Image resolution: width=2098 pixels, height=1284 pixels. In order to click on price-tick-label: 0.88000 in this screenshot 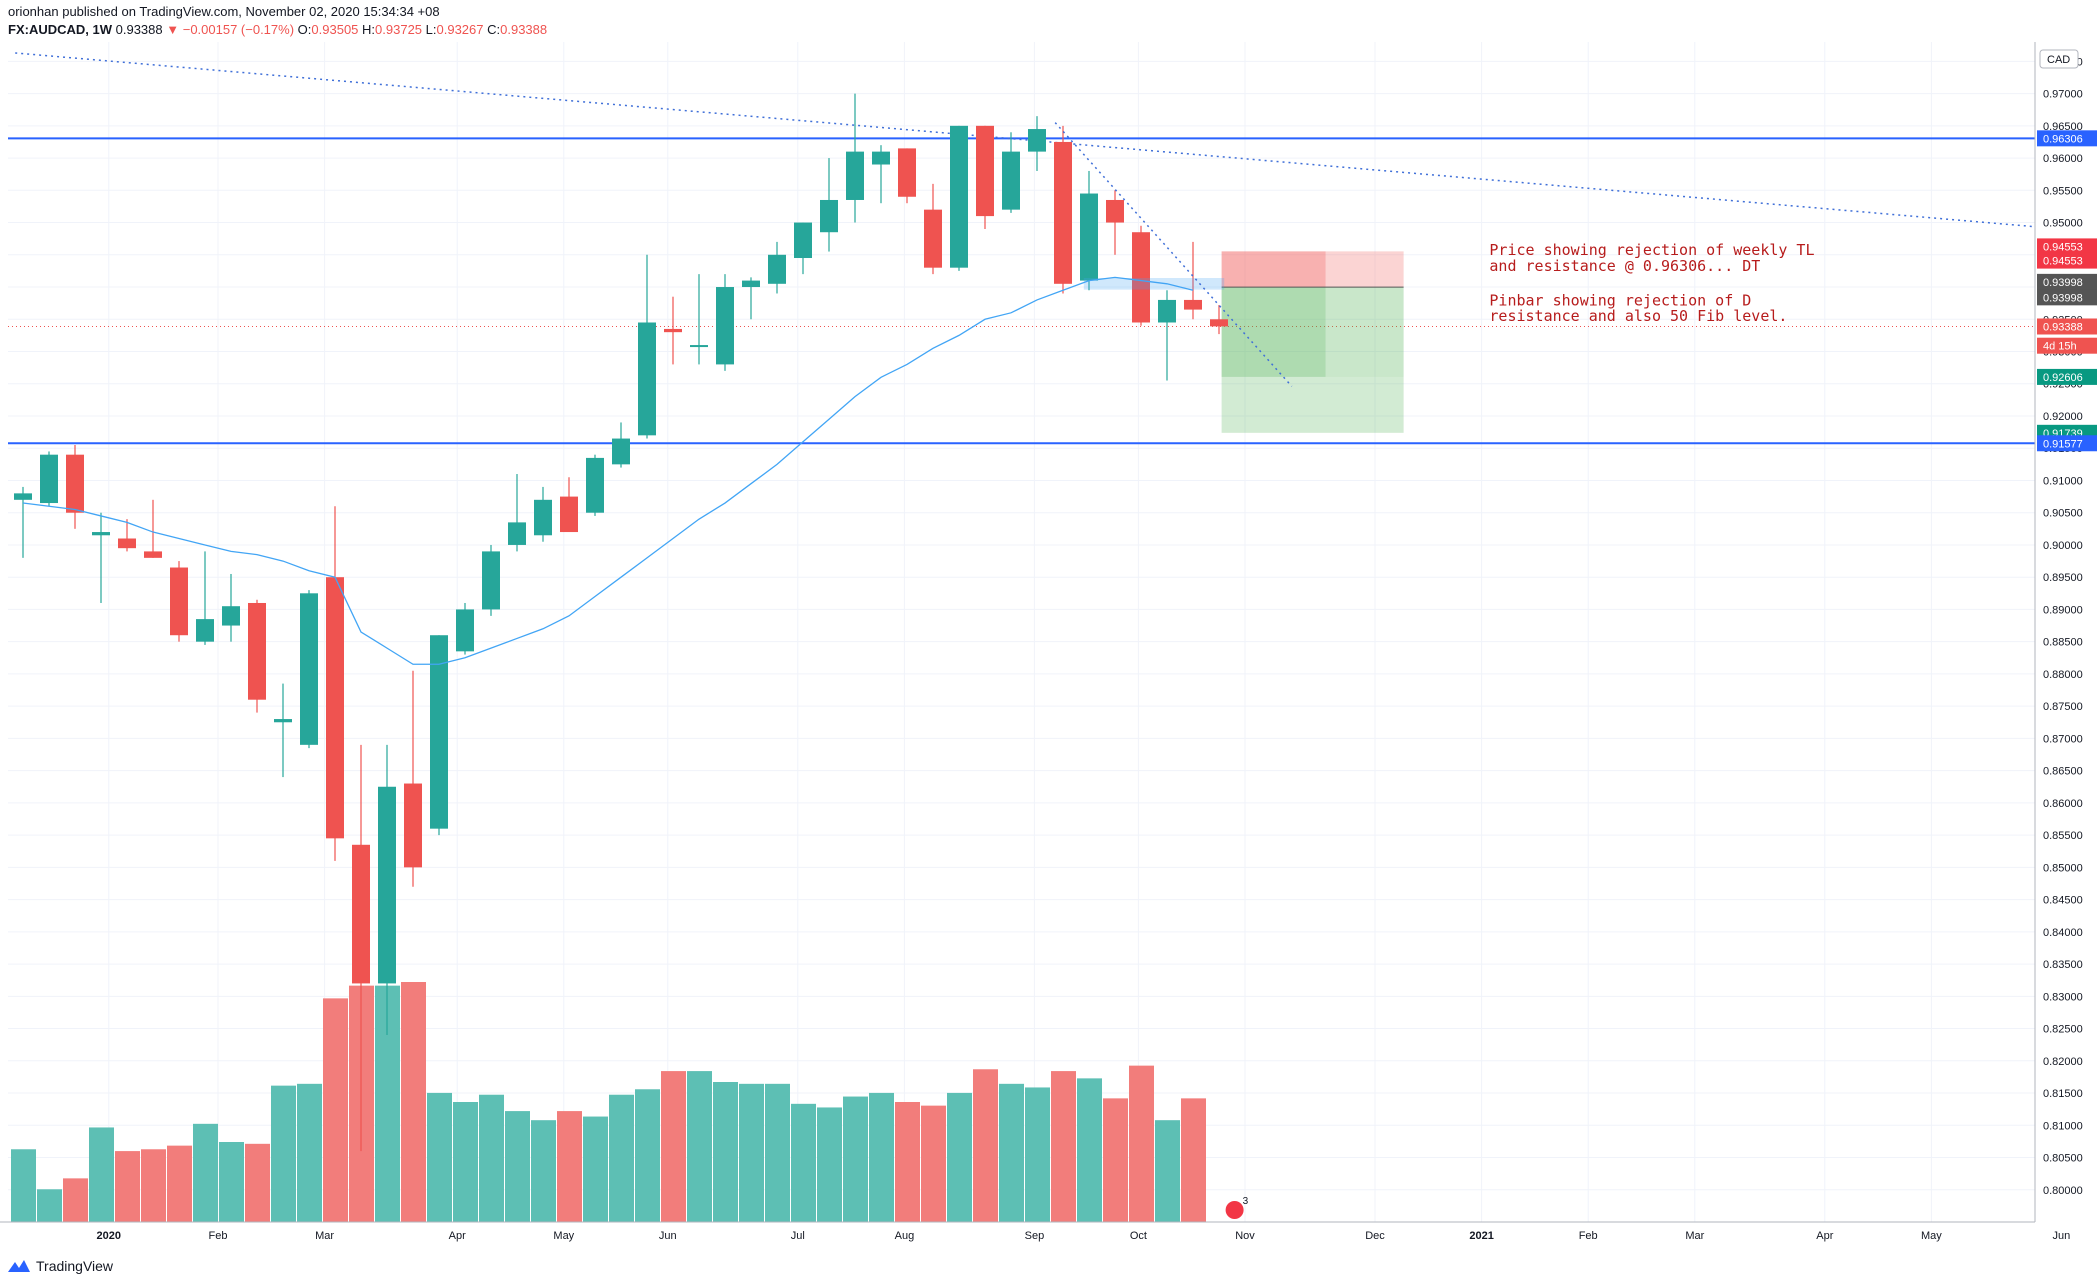, I will do `click(2063, 675)`.